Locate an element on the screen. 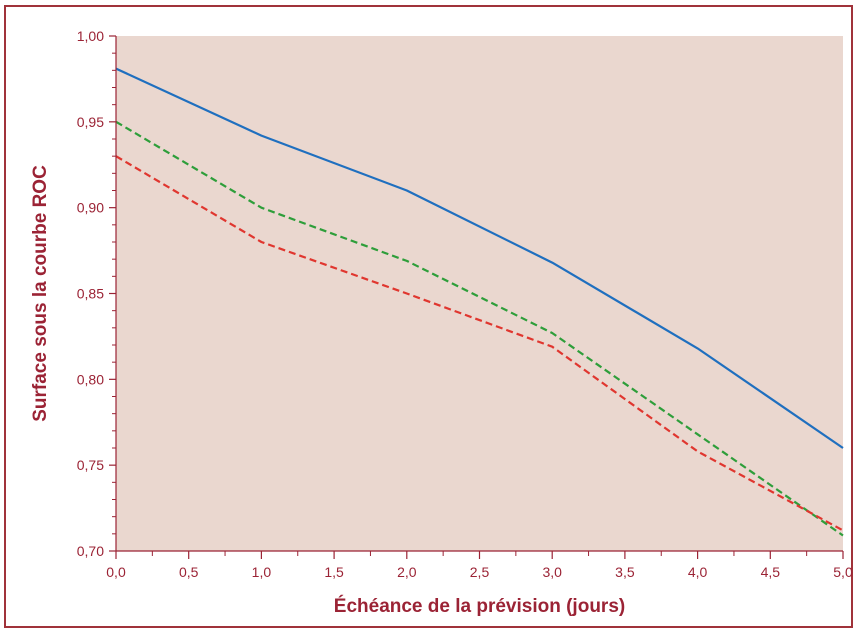 The image size is (857, 632). x-tick-label: 2,5 is located at coordinates (480, 572).